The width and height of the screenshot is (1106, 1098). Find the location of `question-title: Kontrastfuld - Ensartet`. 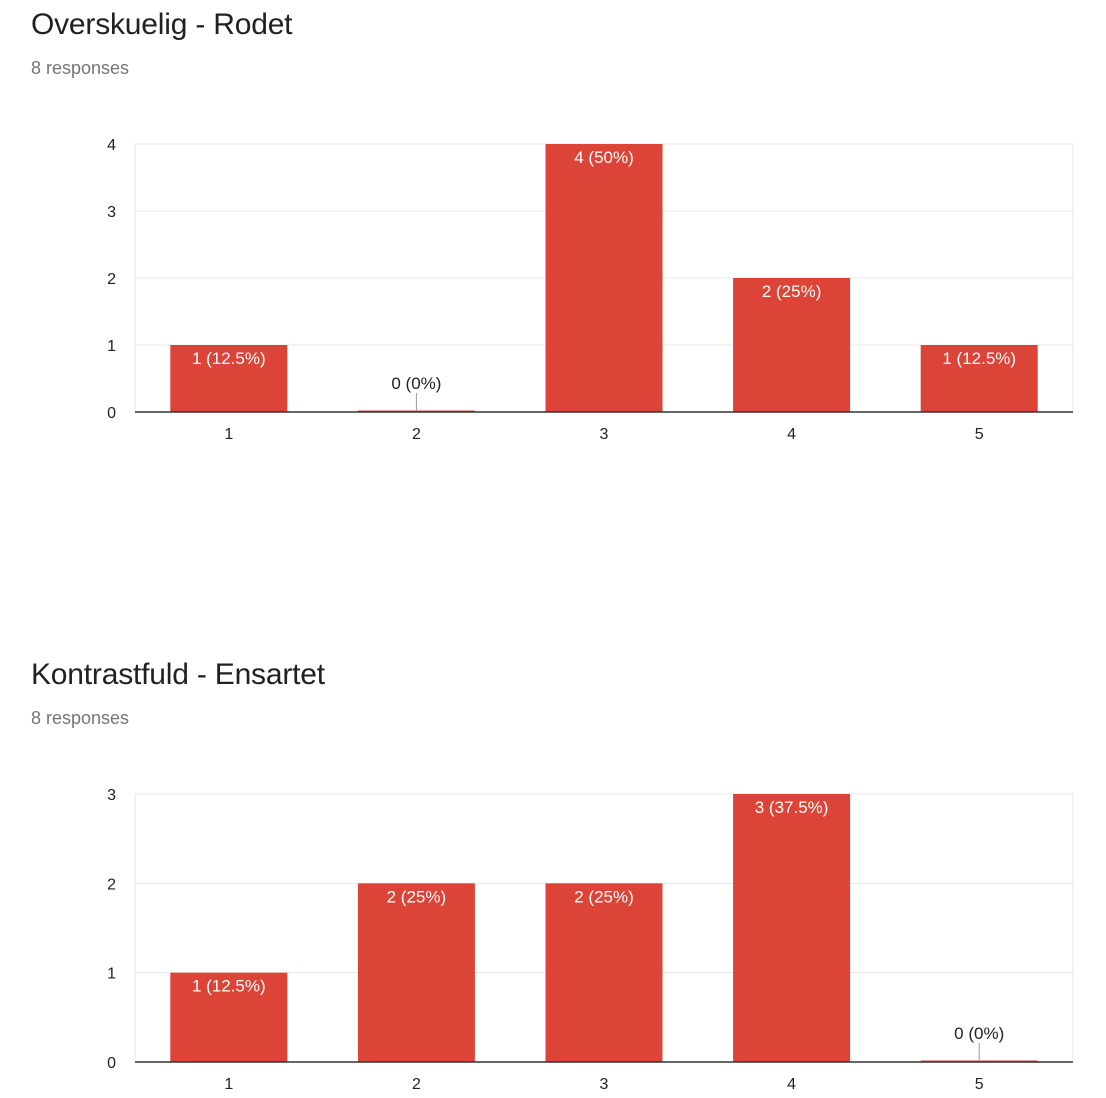

question-title: Kontrastfuld - Ensartet is located at coordinates (178, 674).